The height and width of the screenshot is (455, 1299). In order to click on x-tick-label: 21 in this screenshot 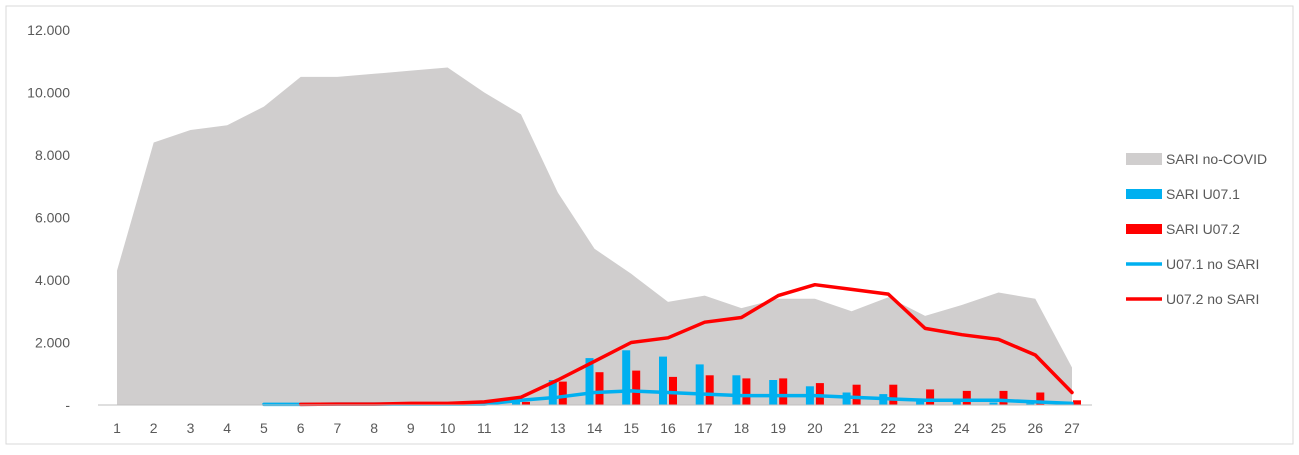, I will do `click(852, 428)`.